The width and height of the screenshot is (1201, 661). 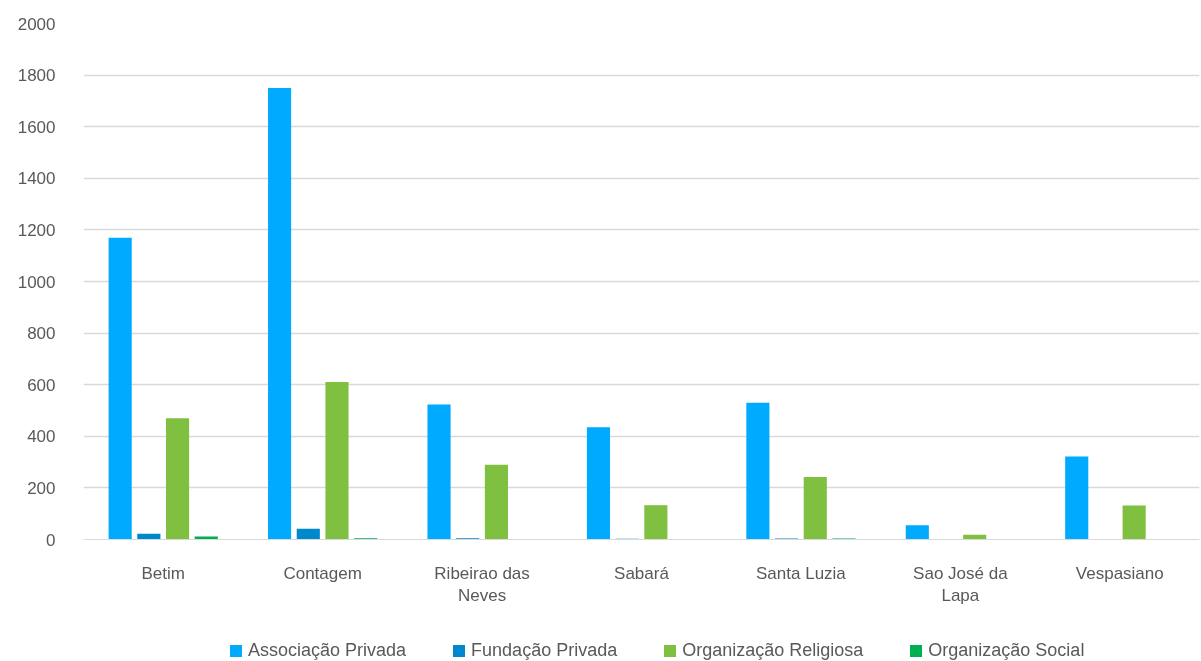 What do you see at coordinates (1119, 573) in the screenshot?
I see `x-tick-label: Vespasiano` at bounding box center [1119, 573].